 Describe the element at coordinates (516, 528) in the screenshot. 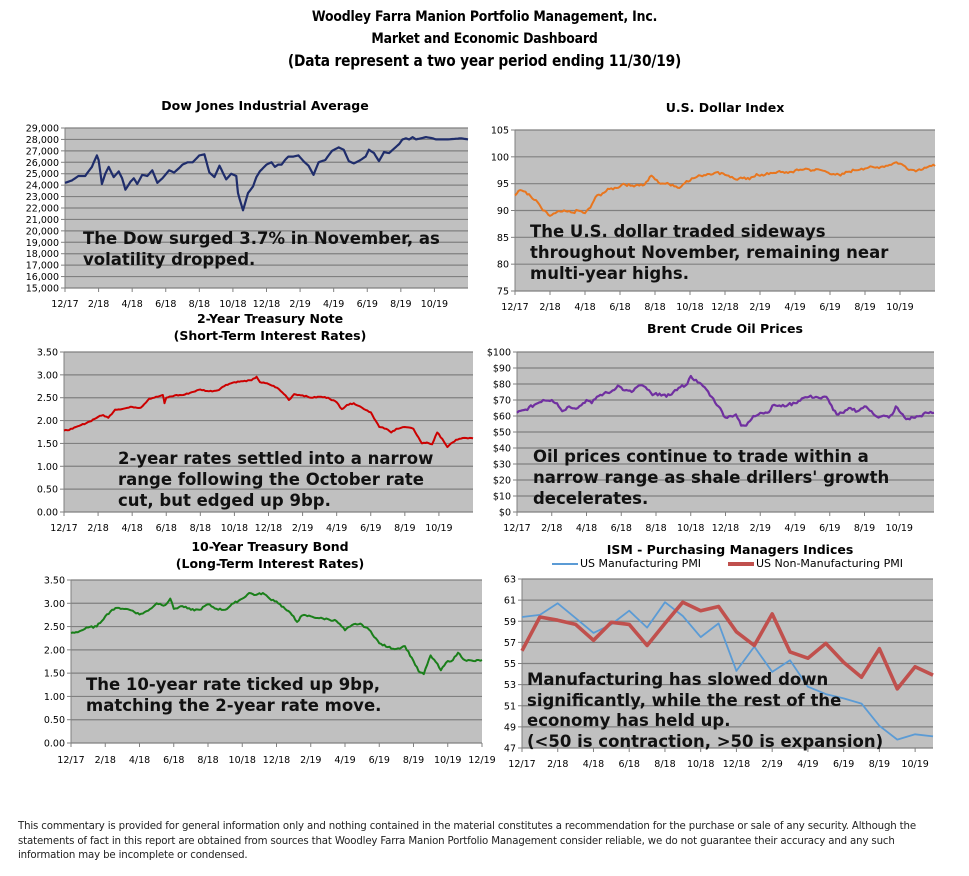

I see `oil-xtick-label: 12/17` at that location.